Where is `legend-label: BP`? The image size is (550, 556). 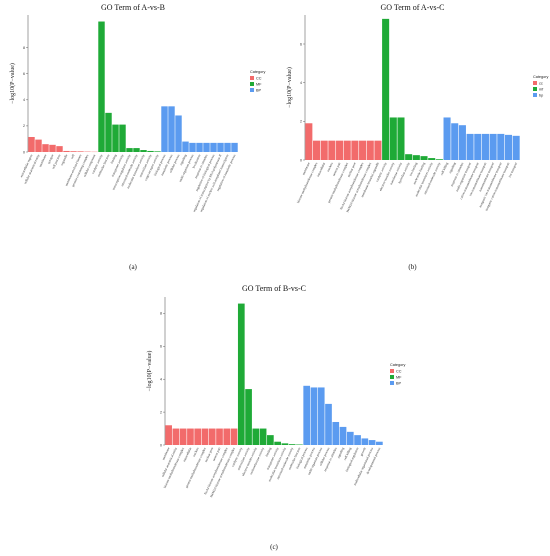
legend-label: BP is located at coordinates (399, 383).